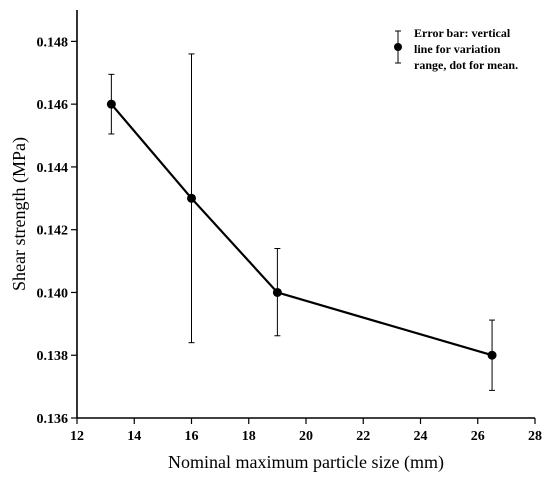 The image size is (550, 480). I want to click on x-ticks: 12 14 16 18 20 22 24 26 28, so click(306, 431).